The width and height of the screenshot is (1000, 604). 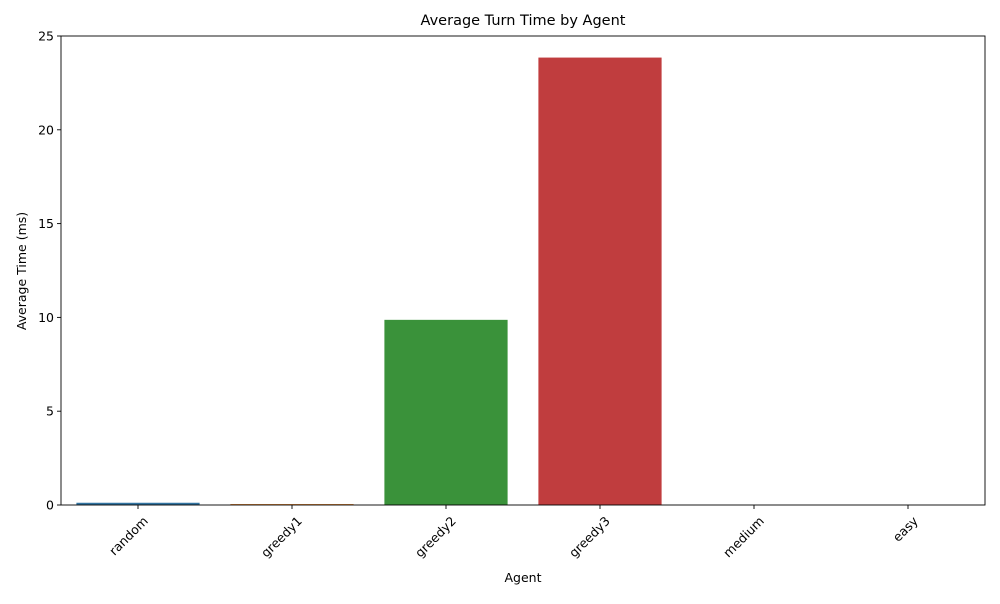 I want to click on x-tick-label-random: random, so click(x=128, y=535).